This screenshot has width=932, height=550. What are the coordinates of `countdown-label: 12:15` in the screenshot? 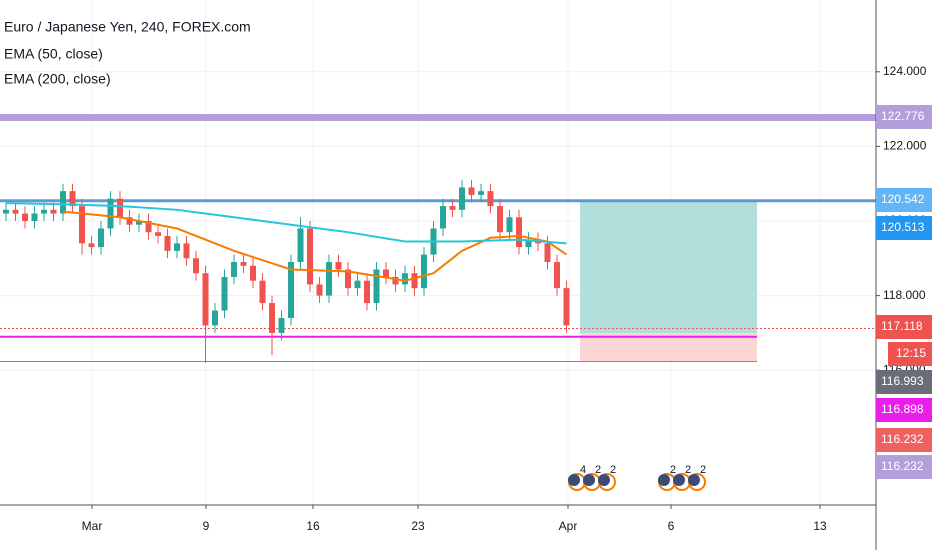 It's located at (911, 353).